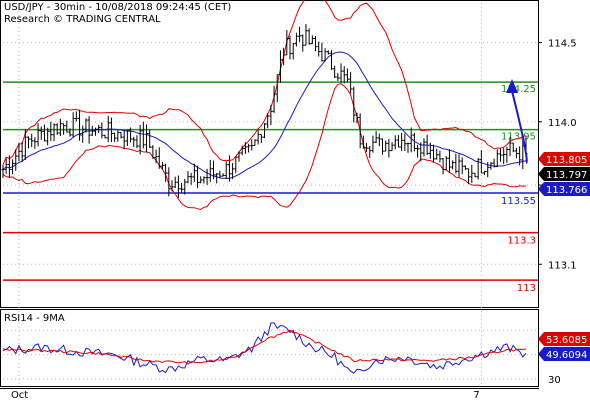 Image resolution: width=590 pixels, height=400 pixels. I want to click on rsi-title: RSI14 - 9MA, so click(34, 318).